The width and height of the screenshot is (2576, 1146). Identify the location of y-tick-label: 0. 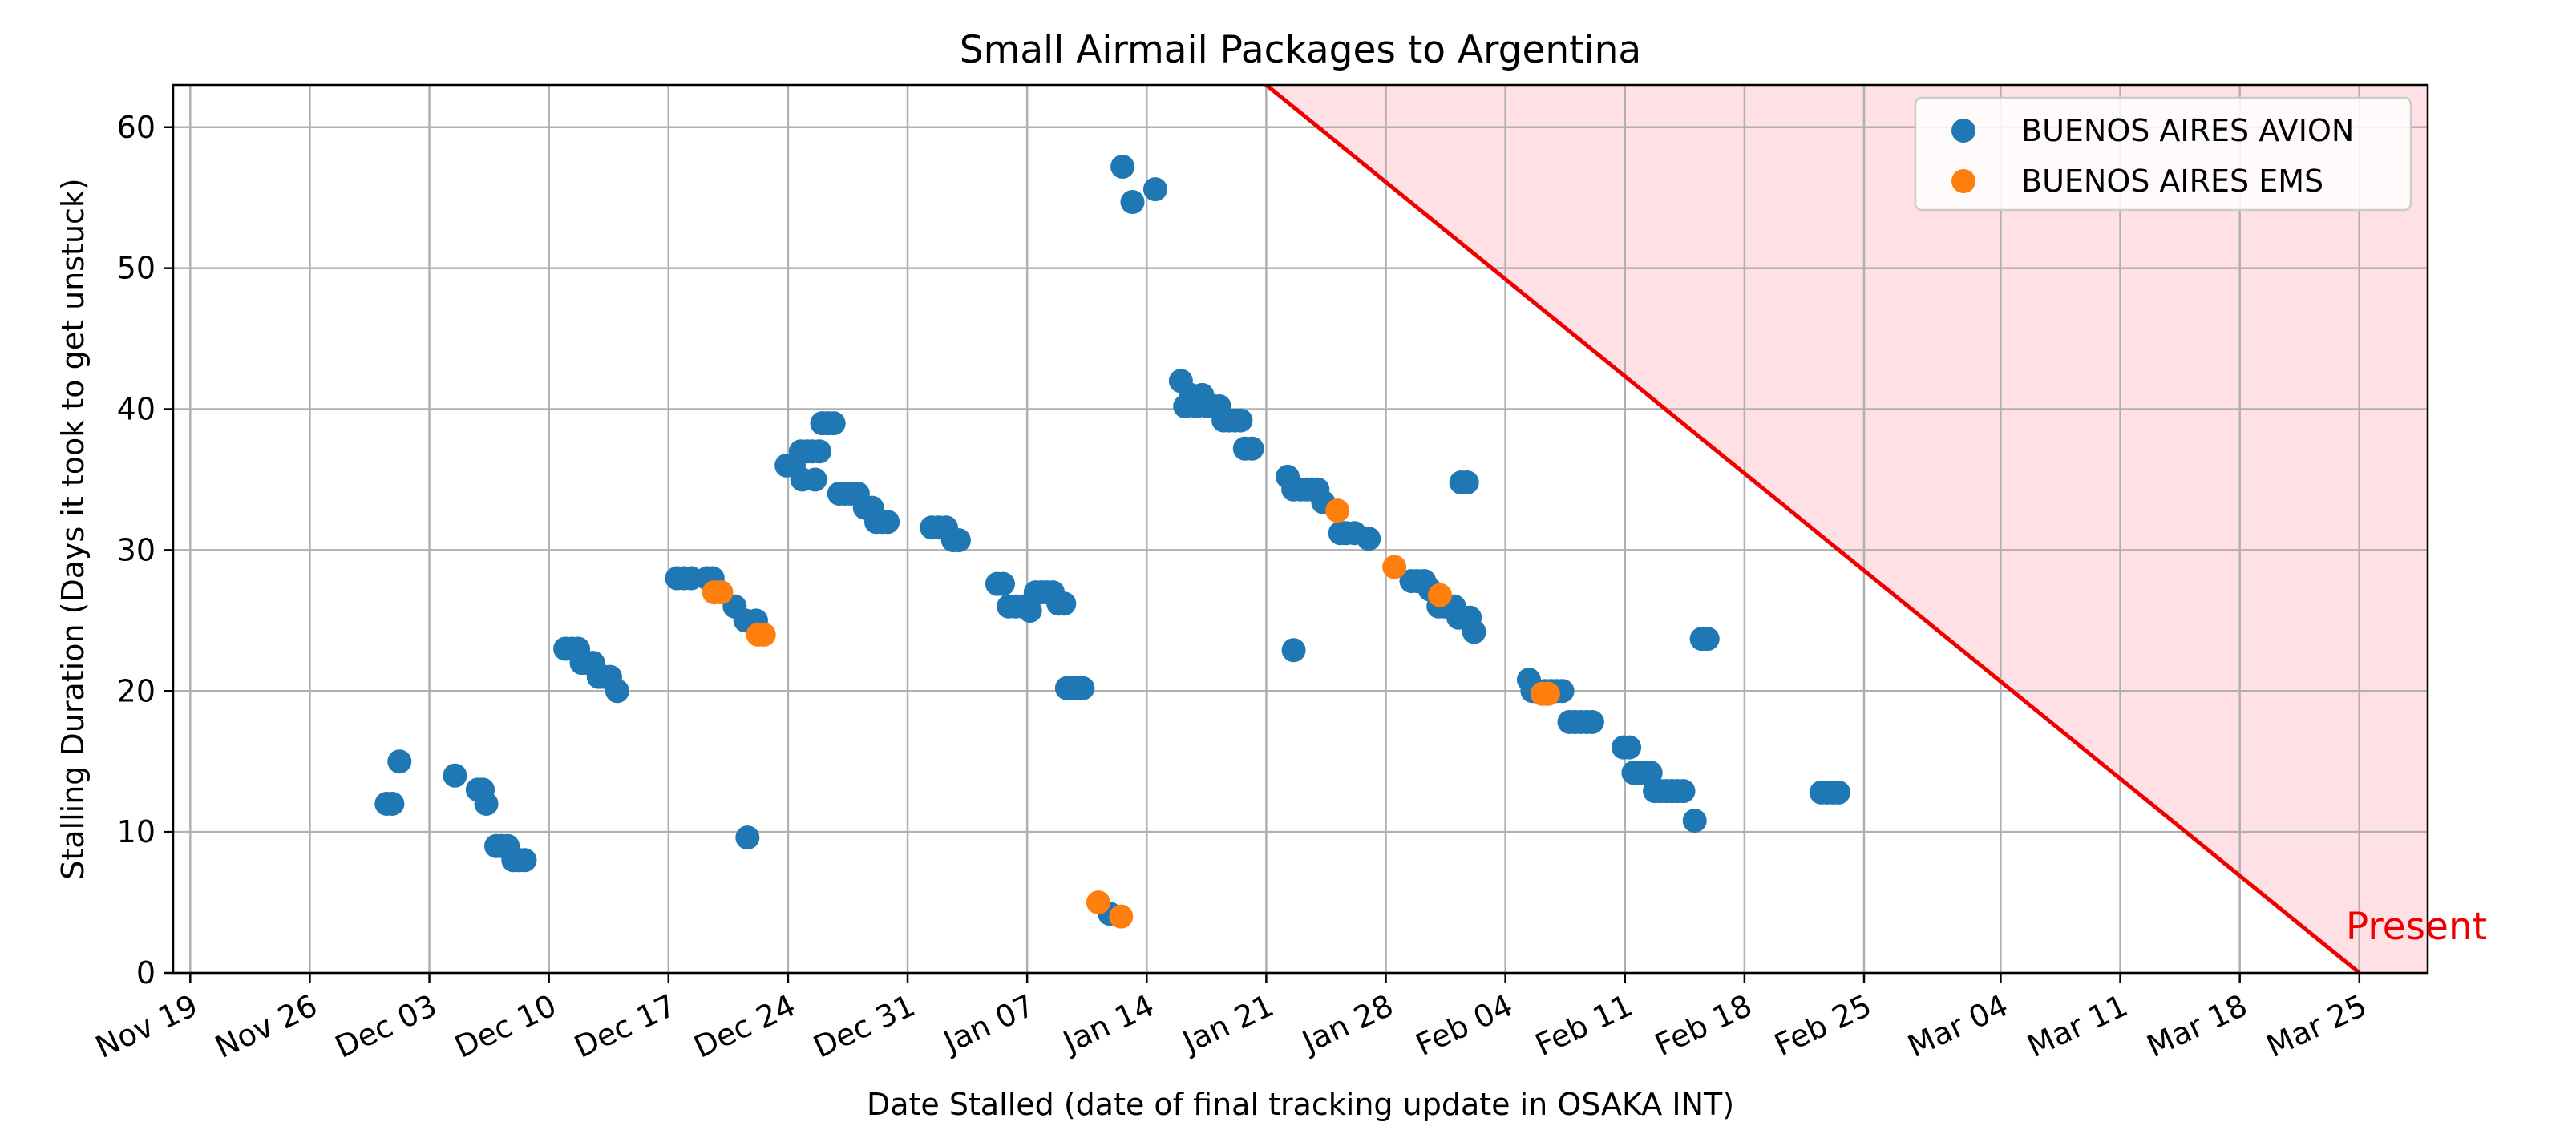
(146, 973).